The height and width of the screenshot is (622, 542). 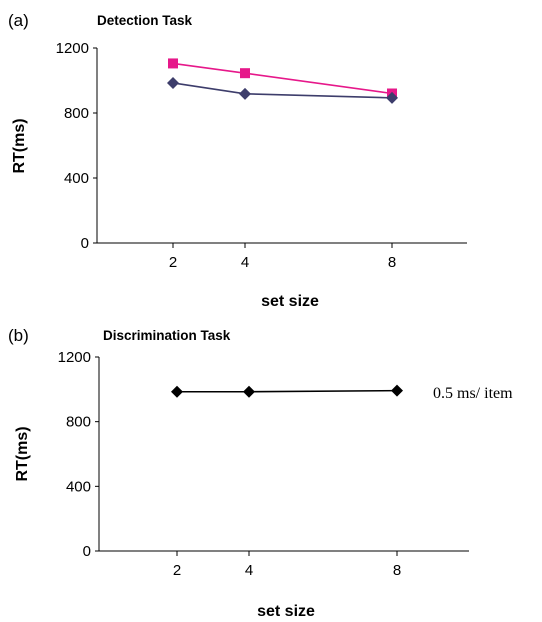 What do you see at coordinates (76, 113) in the screenshot?
I see `y-tick-label-a: 800` at bounding box center [76, 113].